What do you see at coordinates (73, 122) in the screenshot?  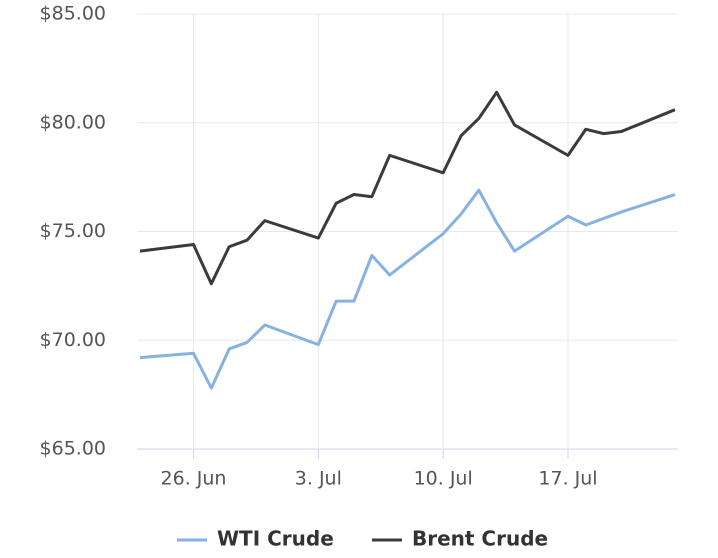 I see `y-tick-label: $80.00` at bounding box center [73, 122].